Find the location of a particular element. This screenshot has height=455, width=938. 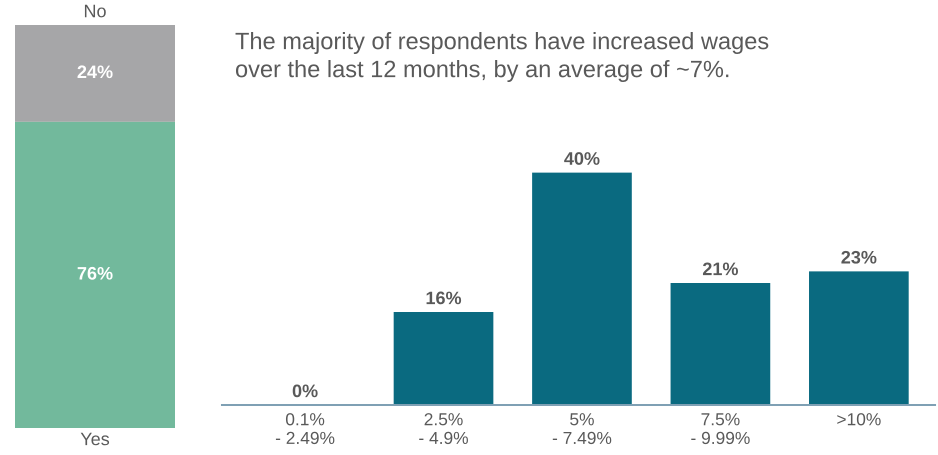

data-label: 0% is located at coordinates (305, 391).